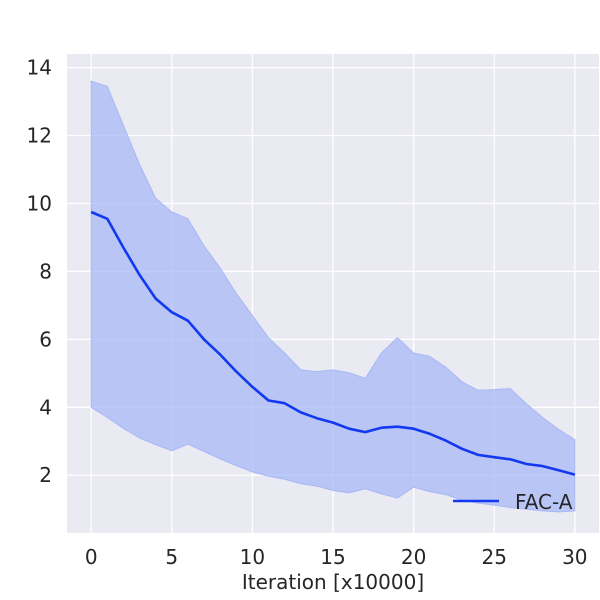 The width and height of the screenshot is (600, 600). What do you see at coordinates (39, 68) in the screenshot?
I see `y-tick-label: 14` at bounding box center [39, 68].